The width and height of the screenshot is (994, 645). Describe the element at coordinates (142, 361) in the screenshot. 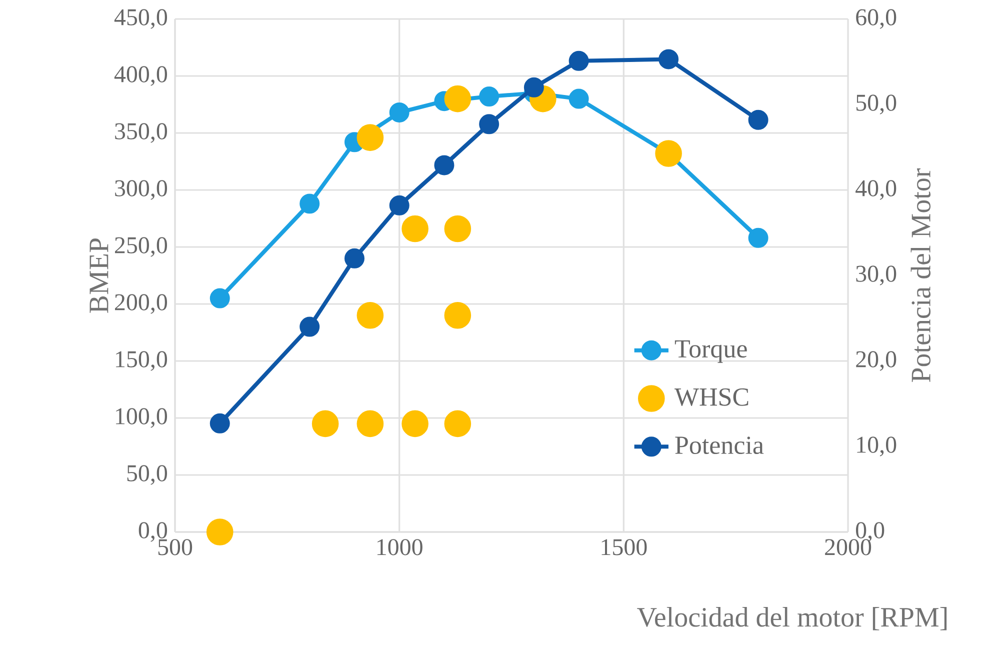

I see `y-tick-label: 150,0` at that location.